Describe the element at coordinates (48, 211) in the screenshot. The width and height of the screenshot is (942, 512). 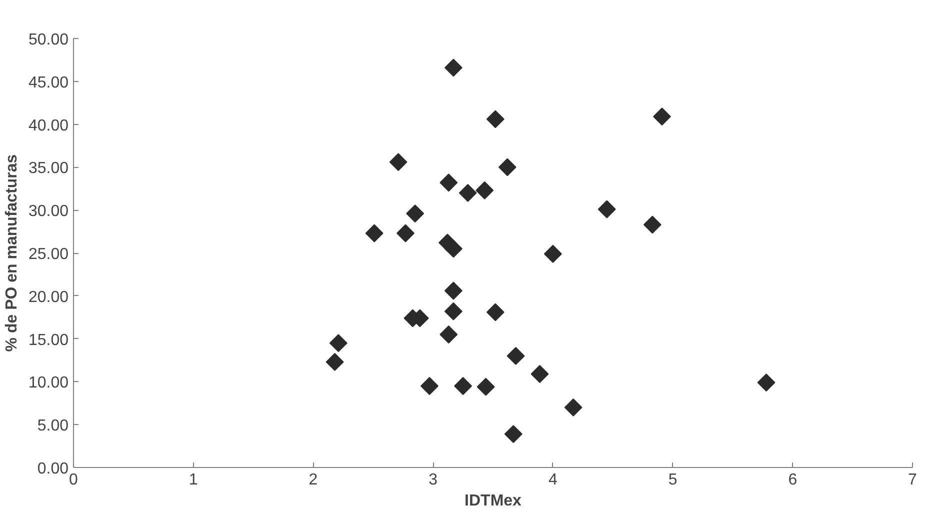
I see `y-tick-label: 30.00` at that location.